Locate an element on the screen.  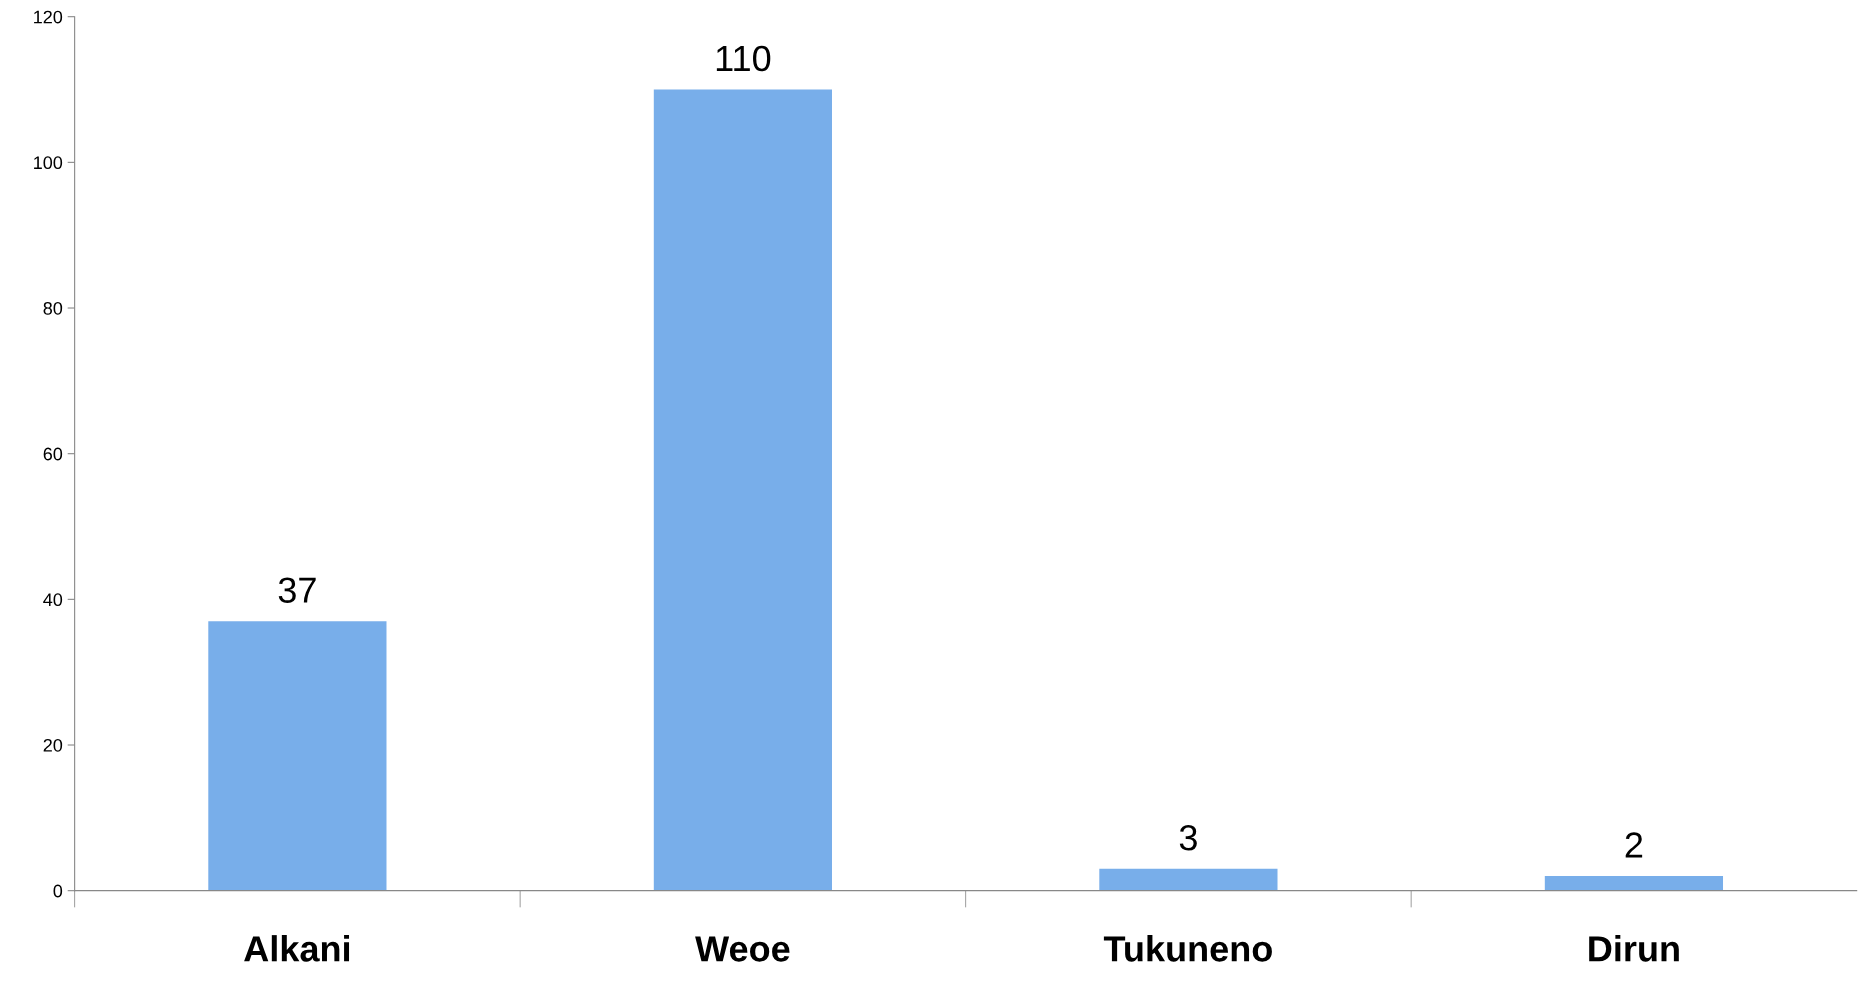
y-tick-label: 0 is located at coordinates (58, 891).